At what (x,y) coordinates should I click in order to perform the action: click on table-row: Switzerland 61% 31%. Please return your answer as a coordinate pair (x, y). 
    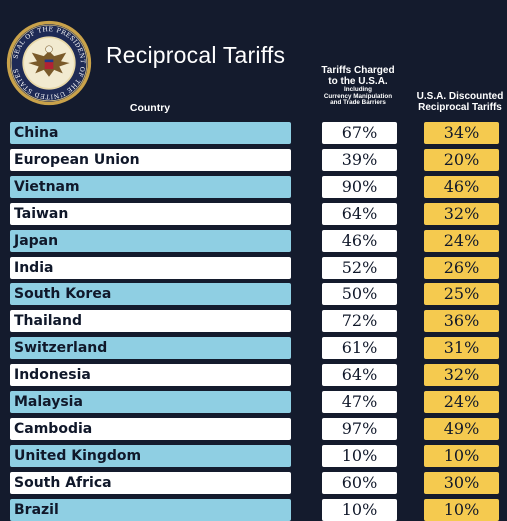
    Looking at the image, I should click on (253, 348).